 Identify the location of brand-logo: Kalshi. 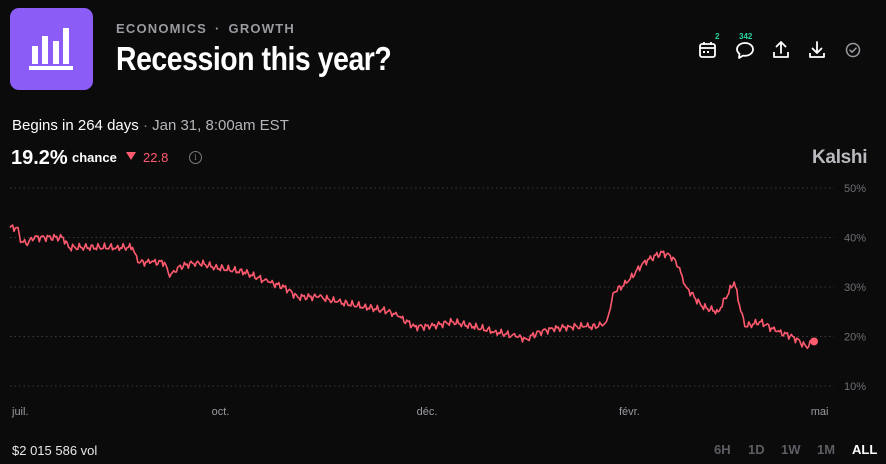
(840, 157).